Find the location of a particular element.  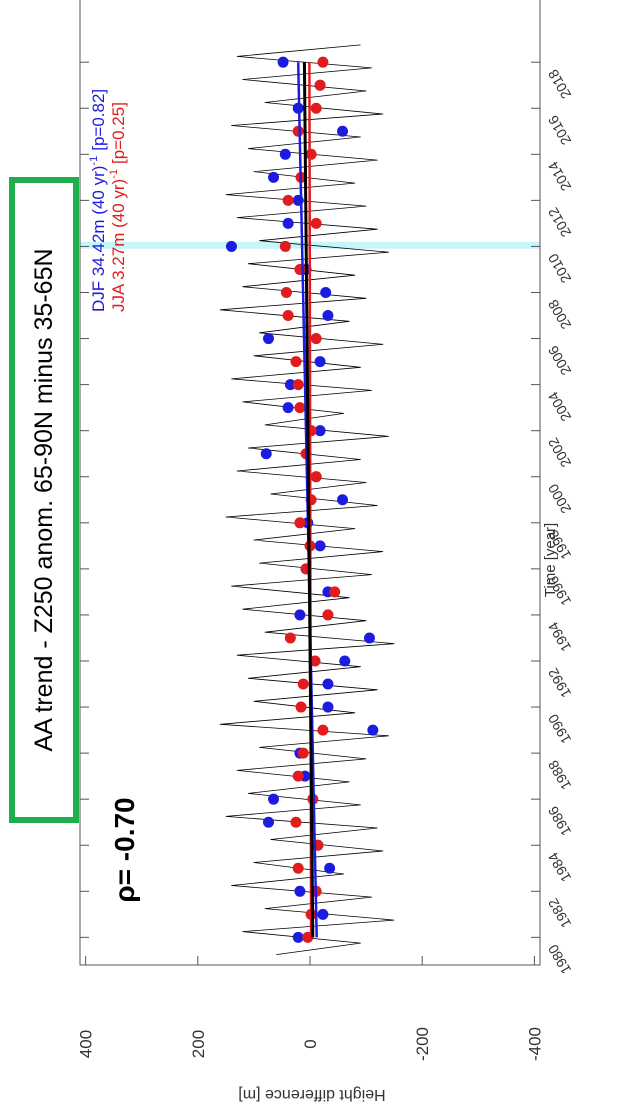

x-tick-label: 1984 is located at coordinates (560, 867).